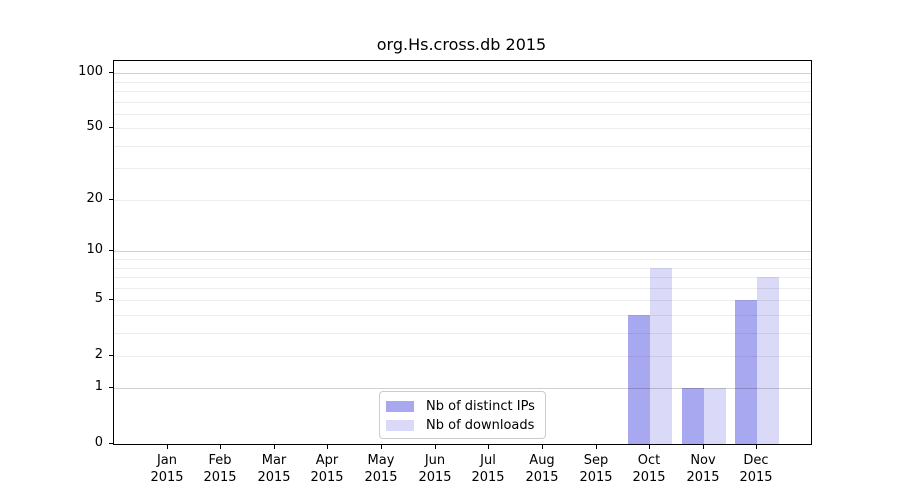 The width and height of the screenshot is (900, 500). I want to click on legend-swatch-downloads, so click(400, 425).